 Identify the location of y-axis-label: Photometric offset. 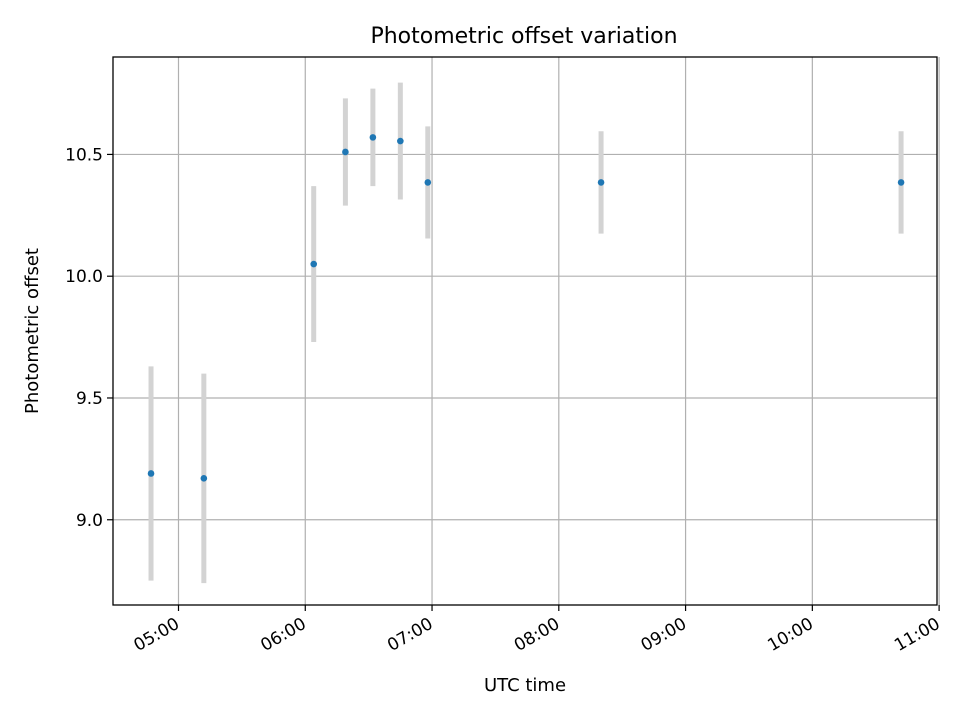
(32, 331).